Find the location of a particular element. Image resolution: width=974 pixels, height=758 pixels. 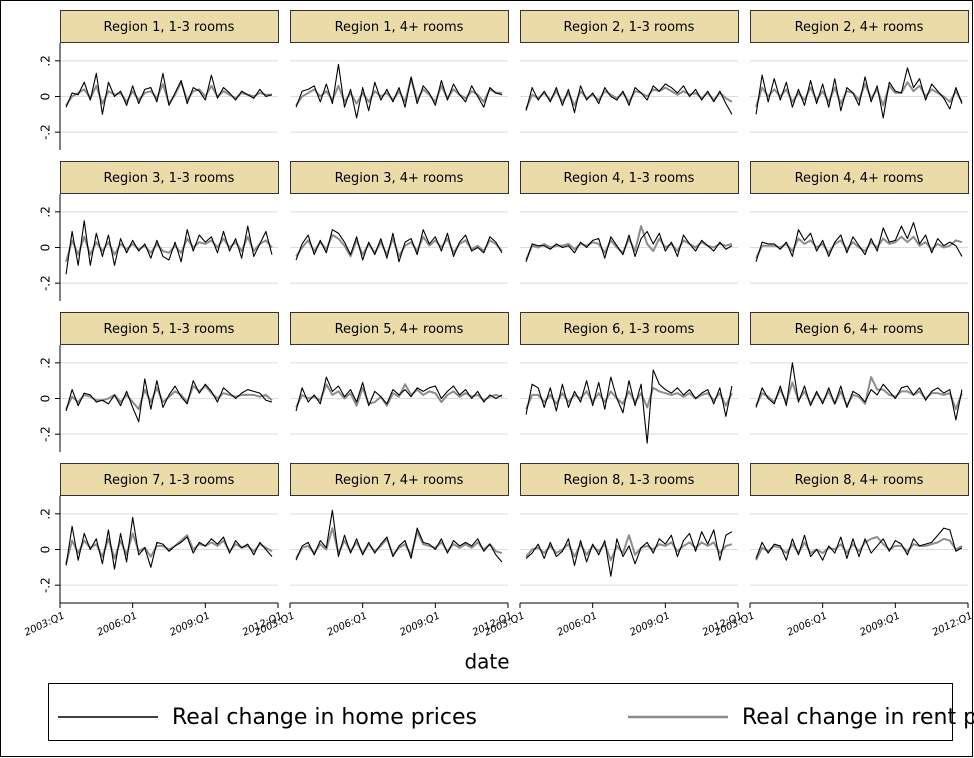

panel-title: Region 8, 1-3 rooms is located at coordinates (629, 480).